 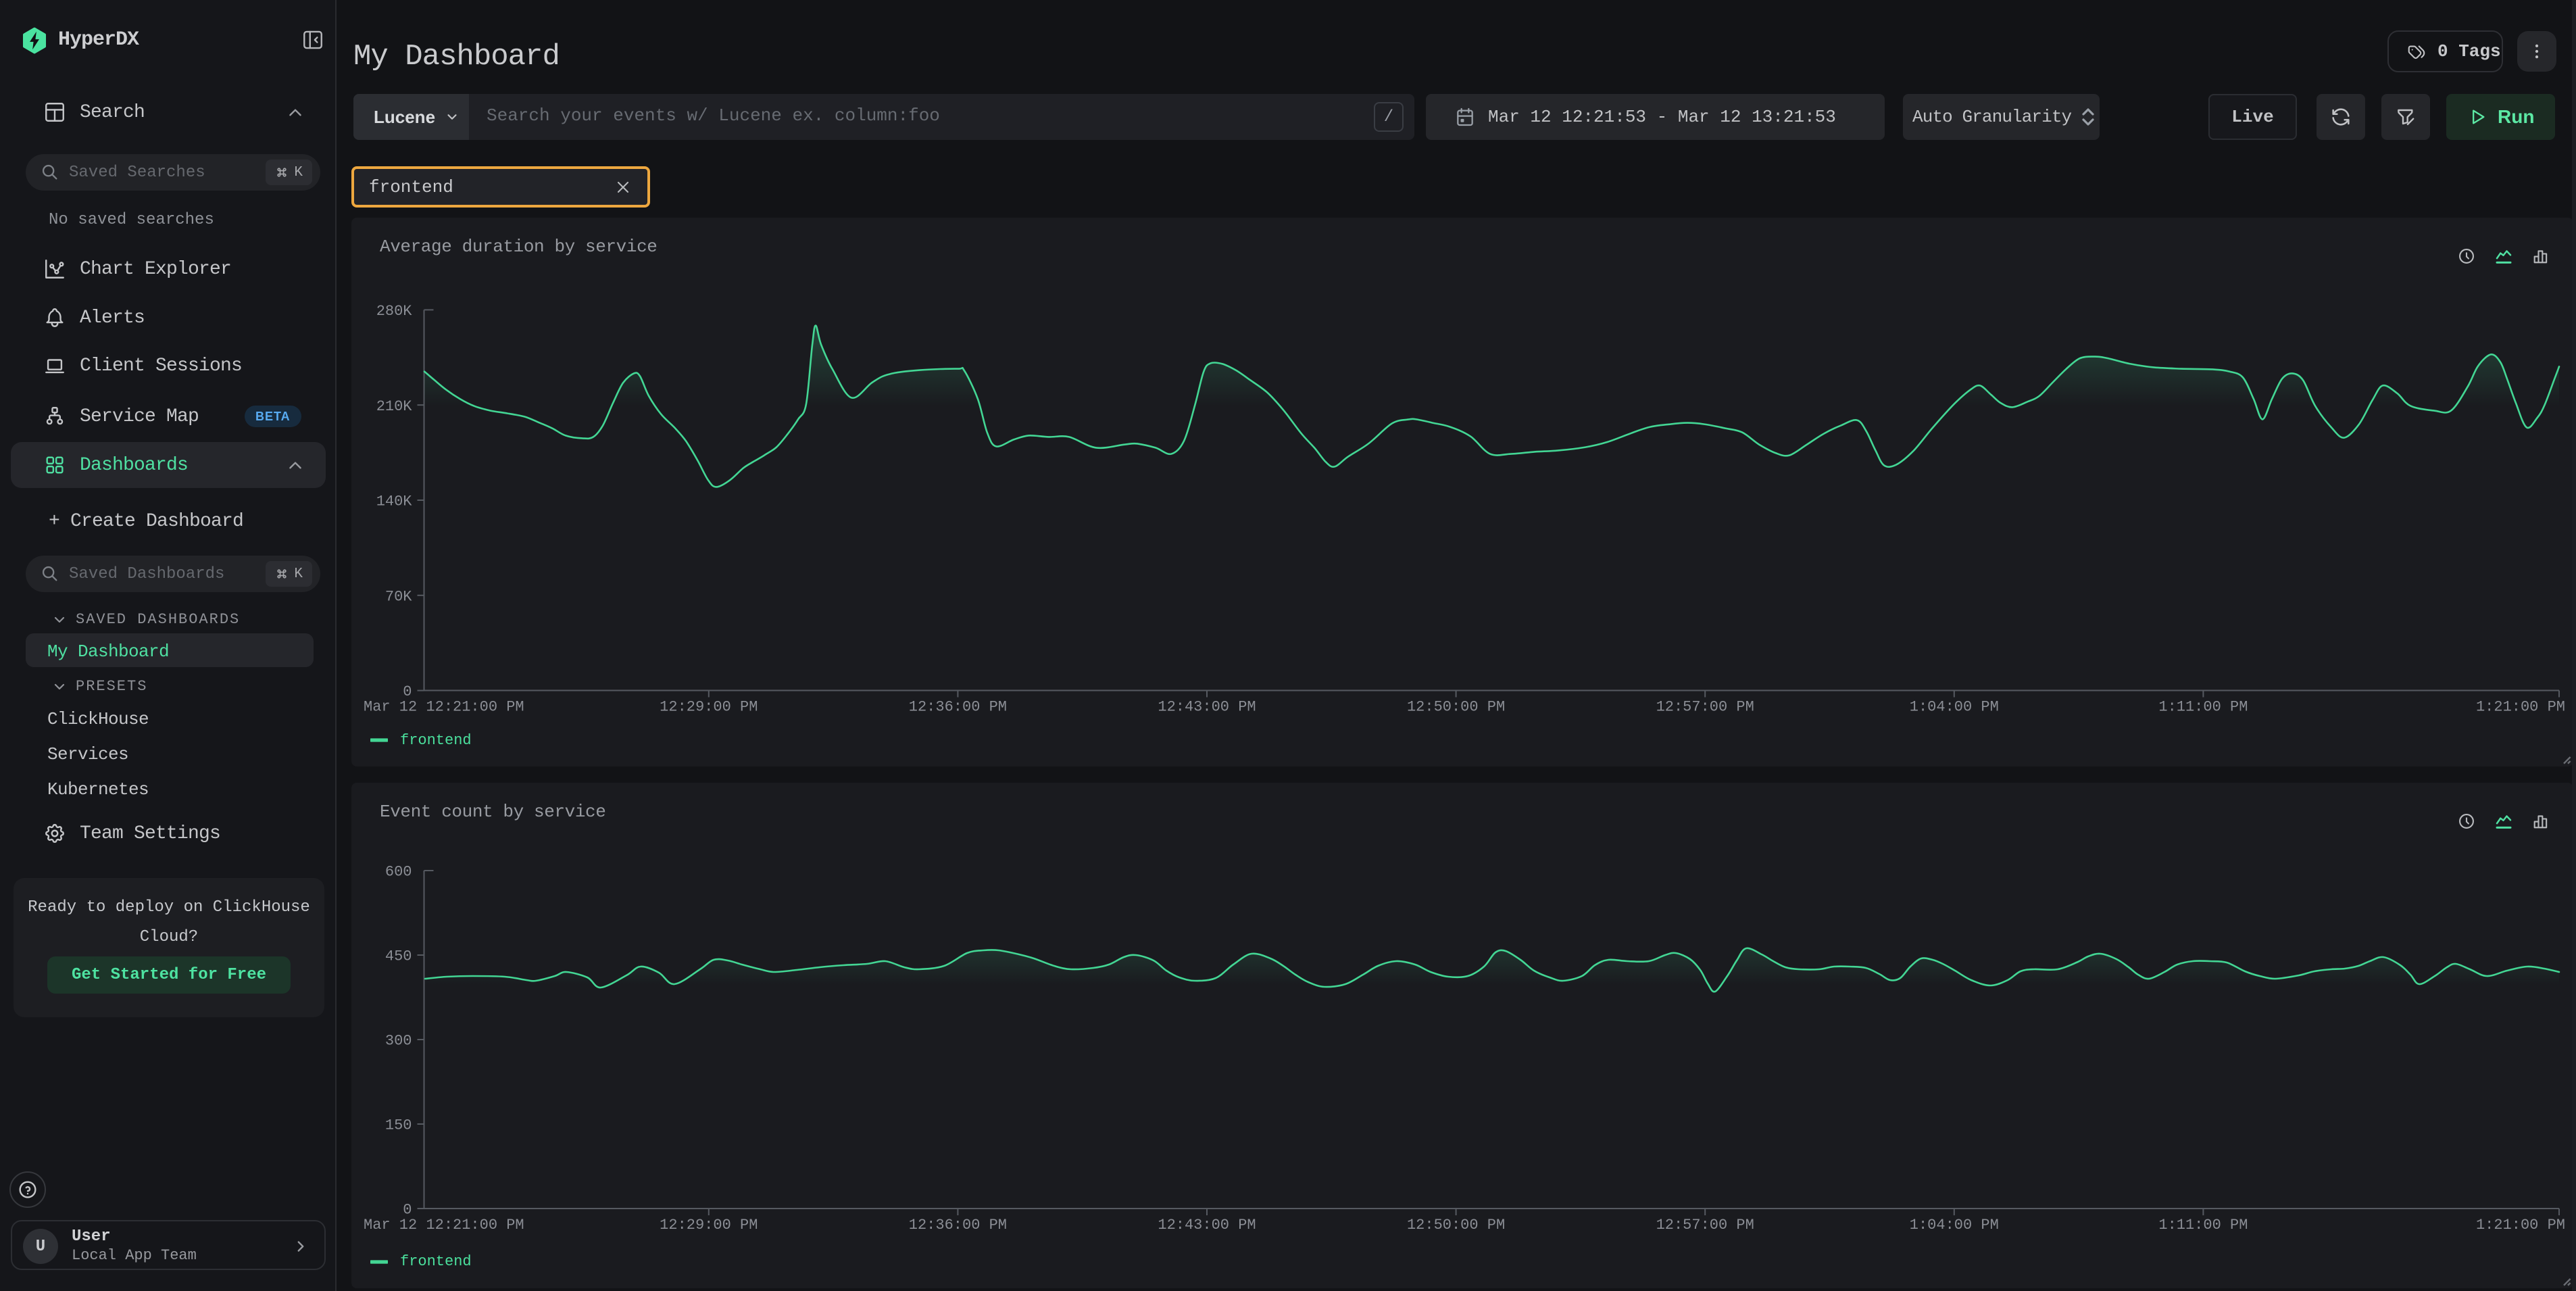 I want to click on svg-text: 150, so click(x=399, y=1125).